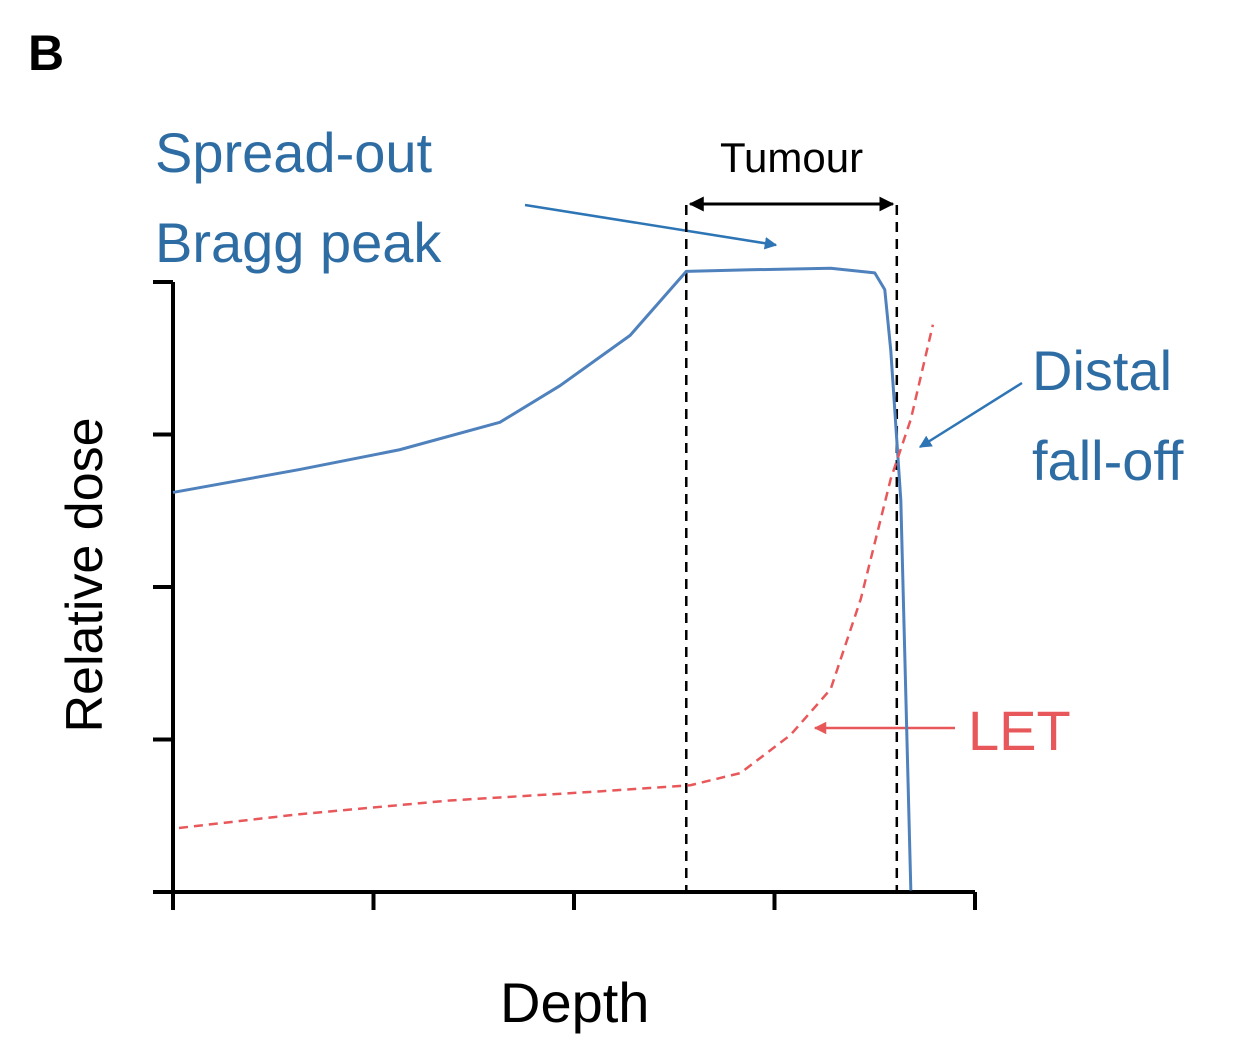 Image resolution: width=1246 pixels, height=1037 pixels. Describe the element at coordinates (294, 152) in the screenshot. I see `annotation: Spread-out` at that location.